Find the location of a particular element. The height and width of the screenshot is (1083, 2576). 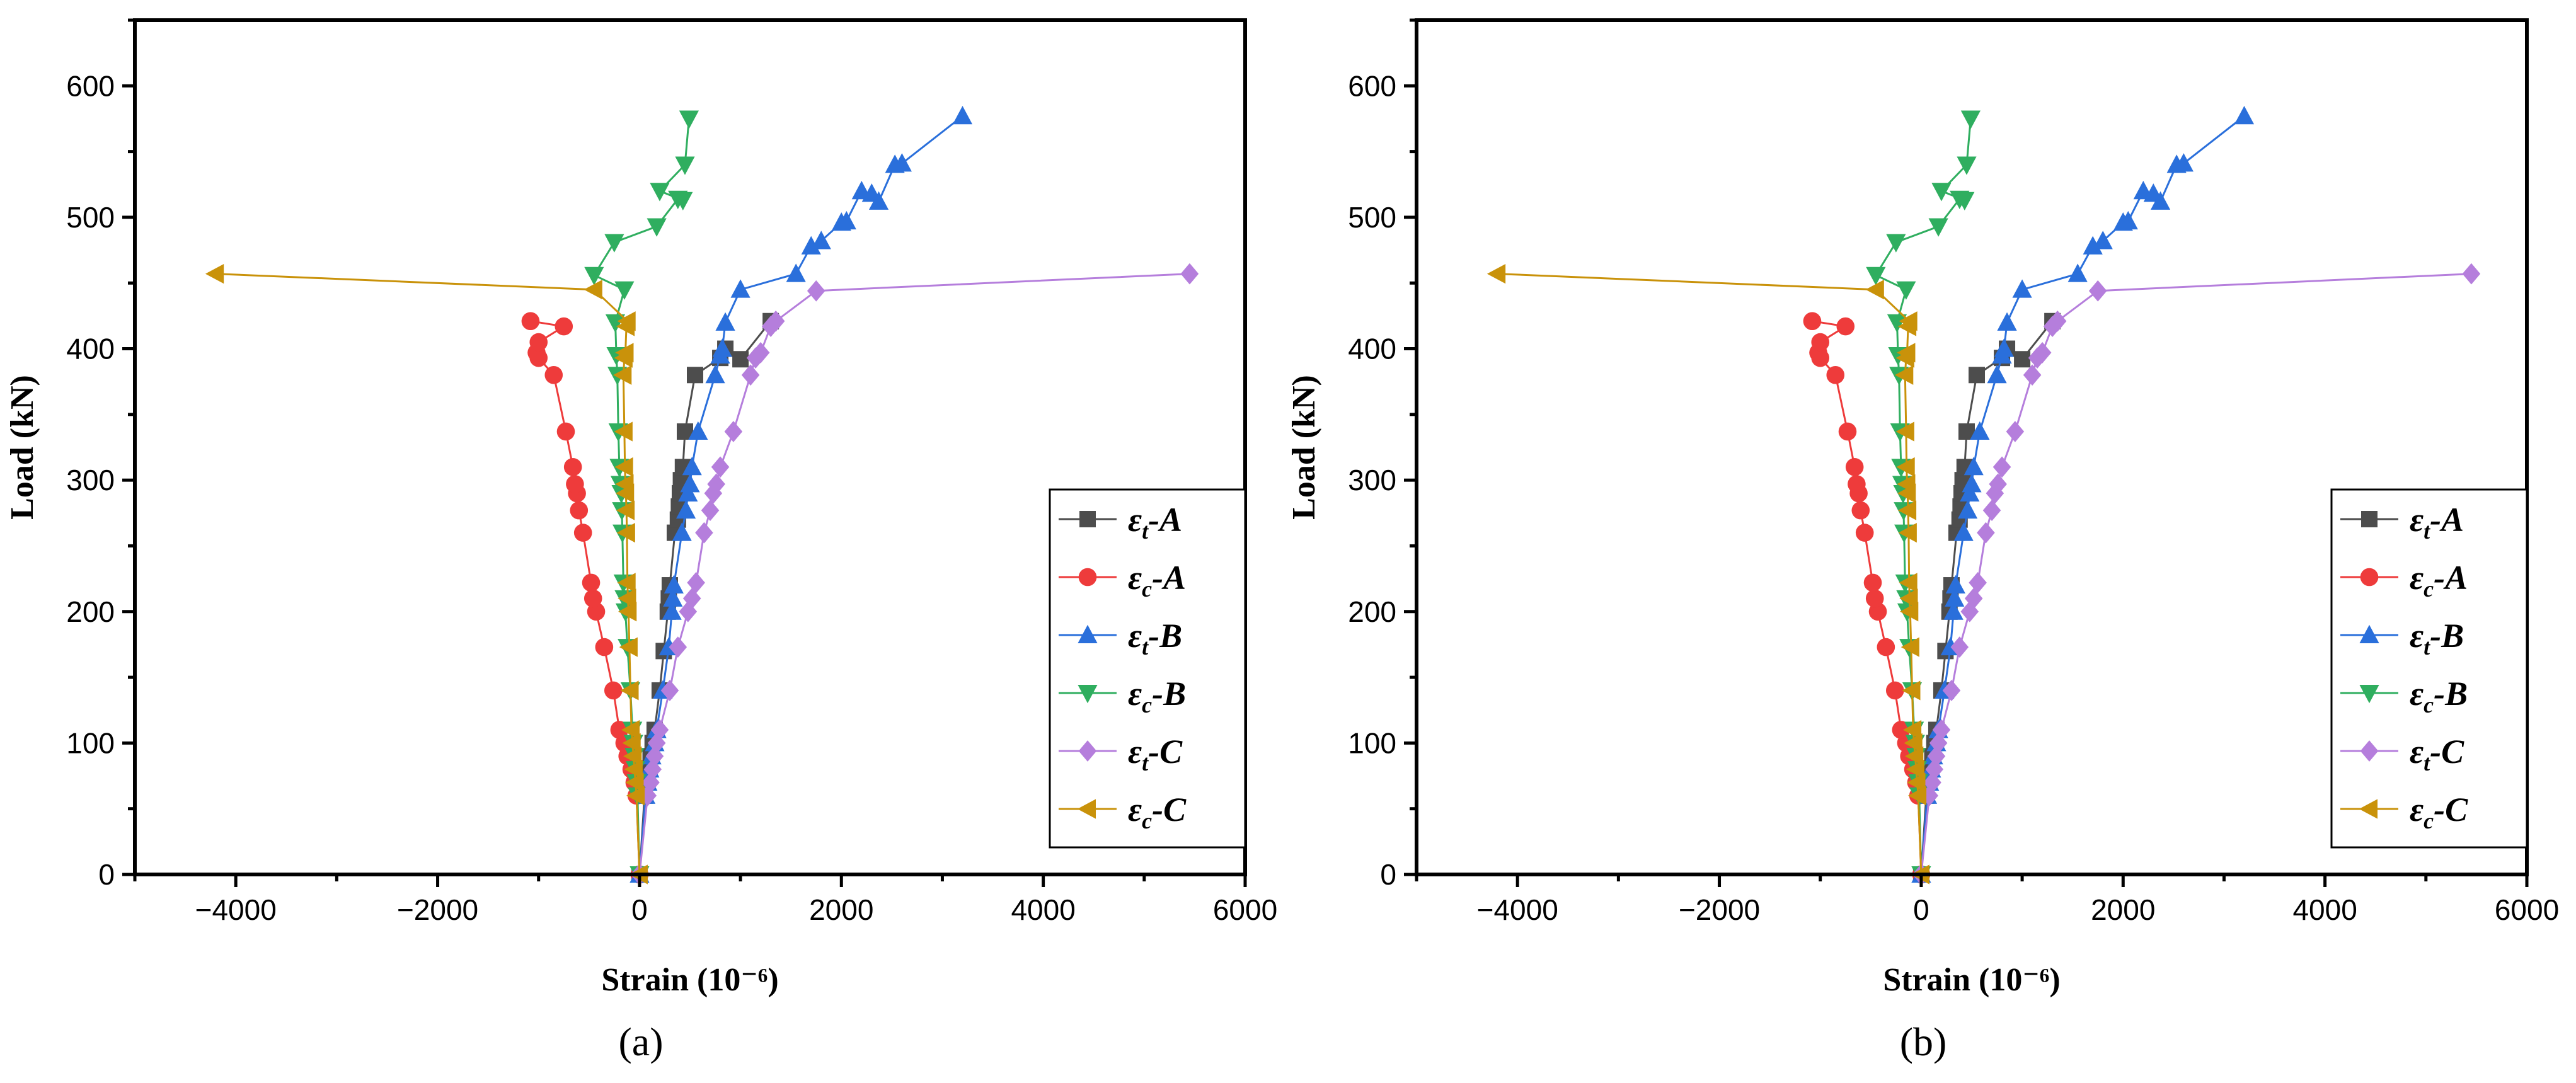

x-tick-label: 6000 is located at coordinates (2527, 909).